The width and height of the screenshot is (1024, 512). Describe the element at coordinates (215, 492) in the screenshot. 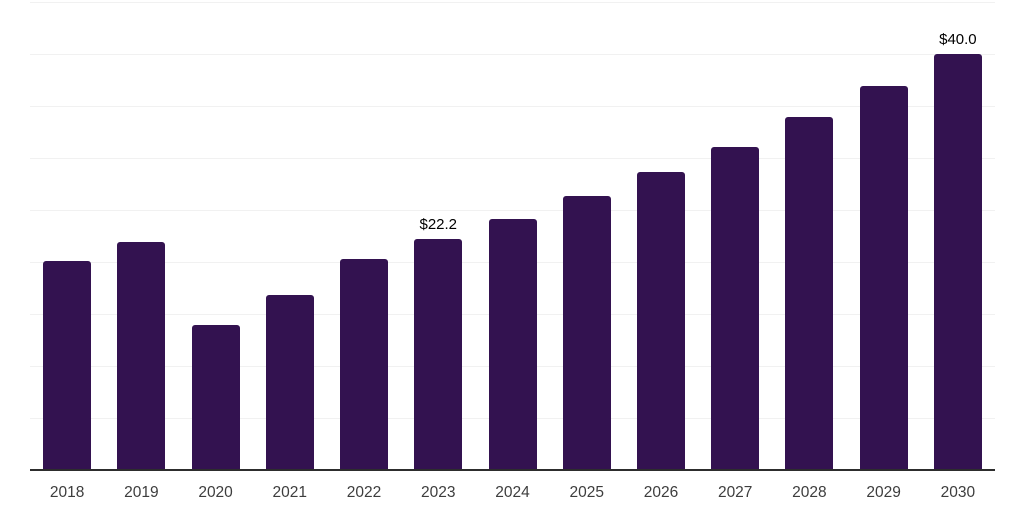

I see `x-tick-label-2020: 2020` at that location.